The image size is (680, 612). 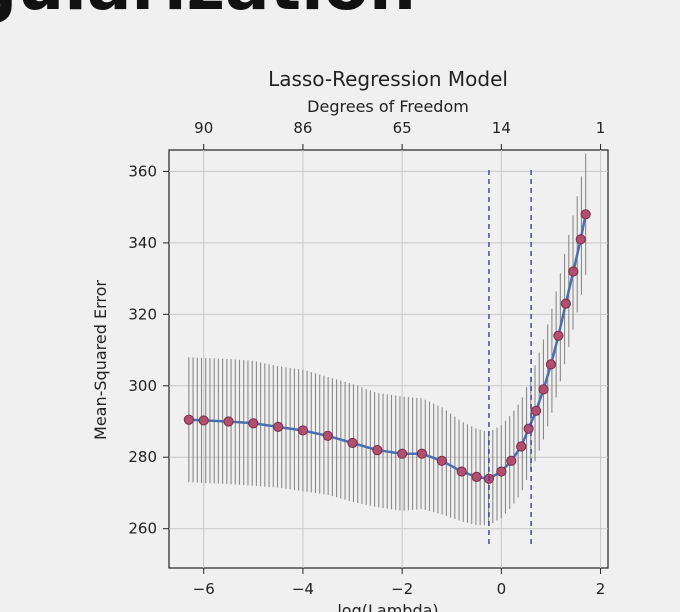 I want to click on top-ticks: 90 86 65 14 1, so click(x=399, y=134).